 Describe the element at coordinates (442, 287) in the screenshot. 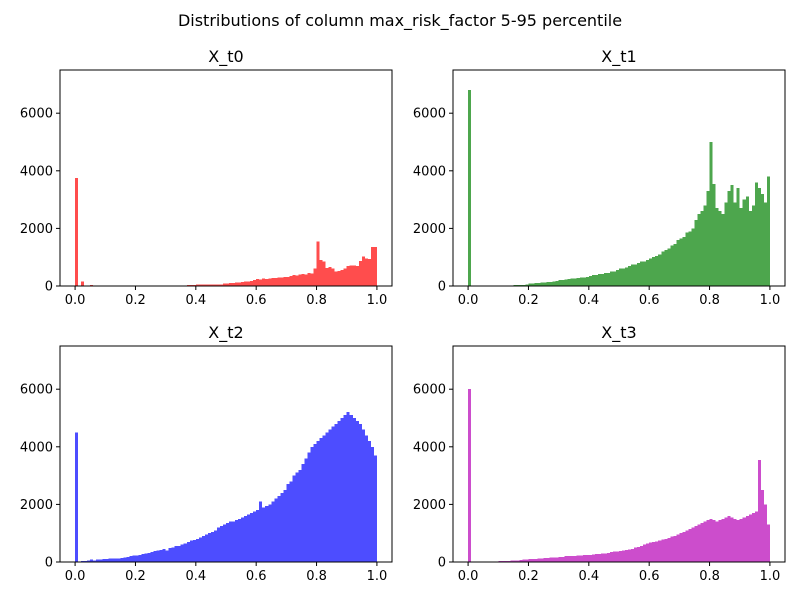

I see `y-tick-label: 0` at that location.